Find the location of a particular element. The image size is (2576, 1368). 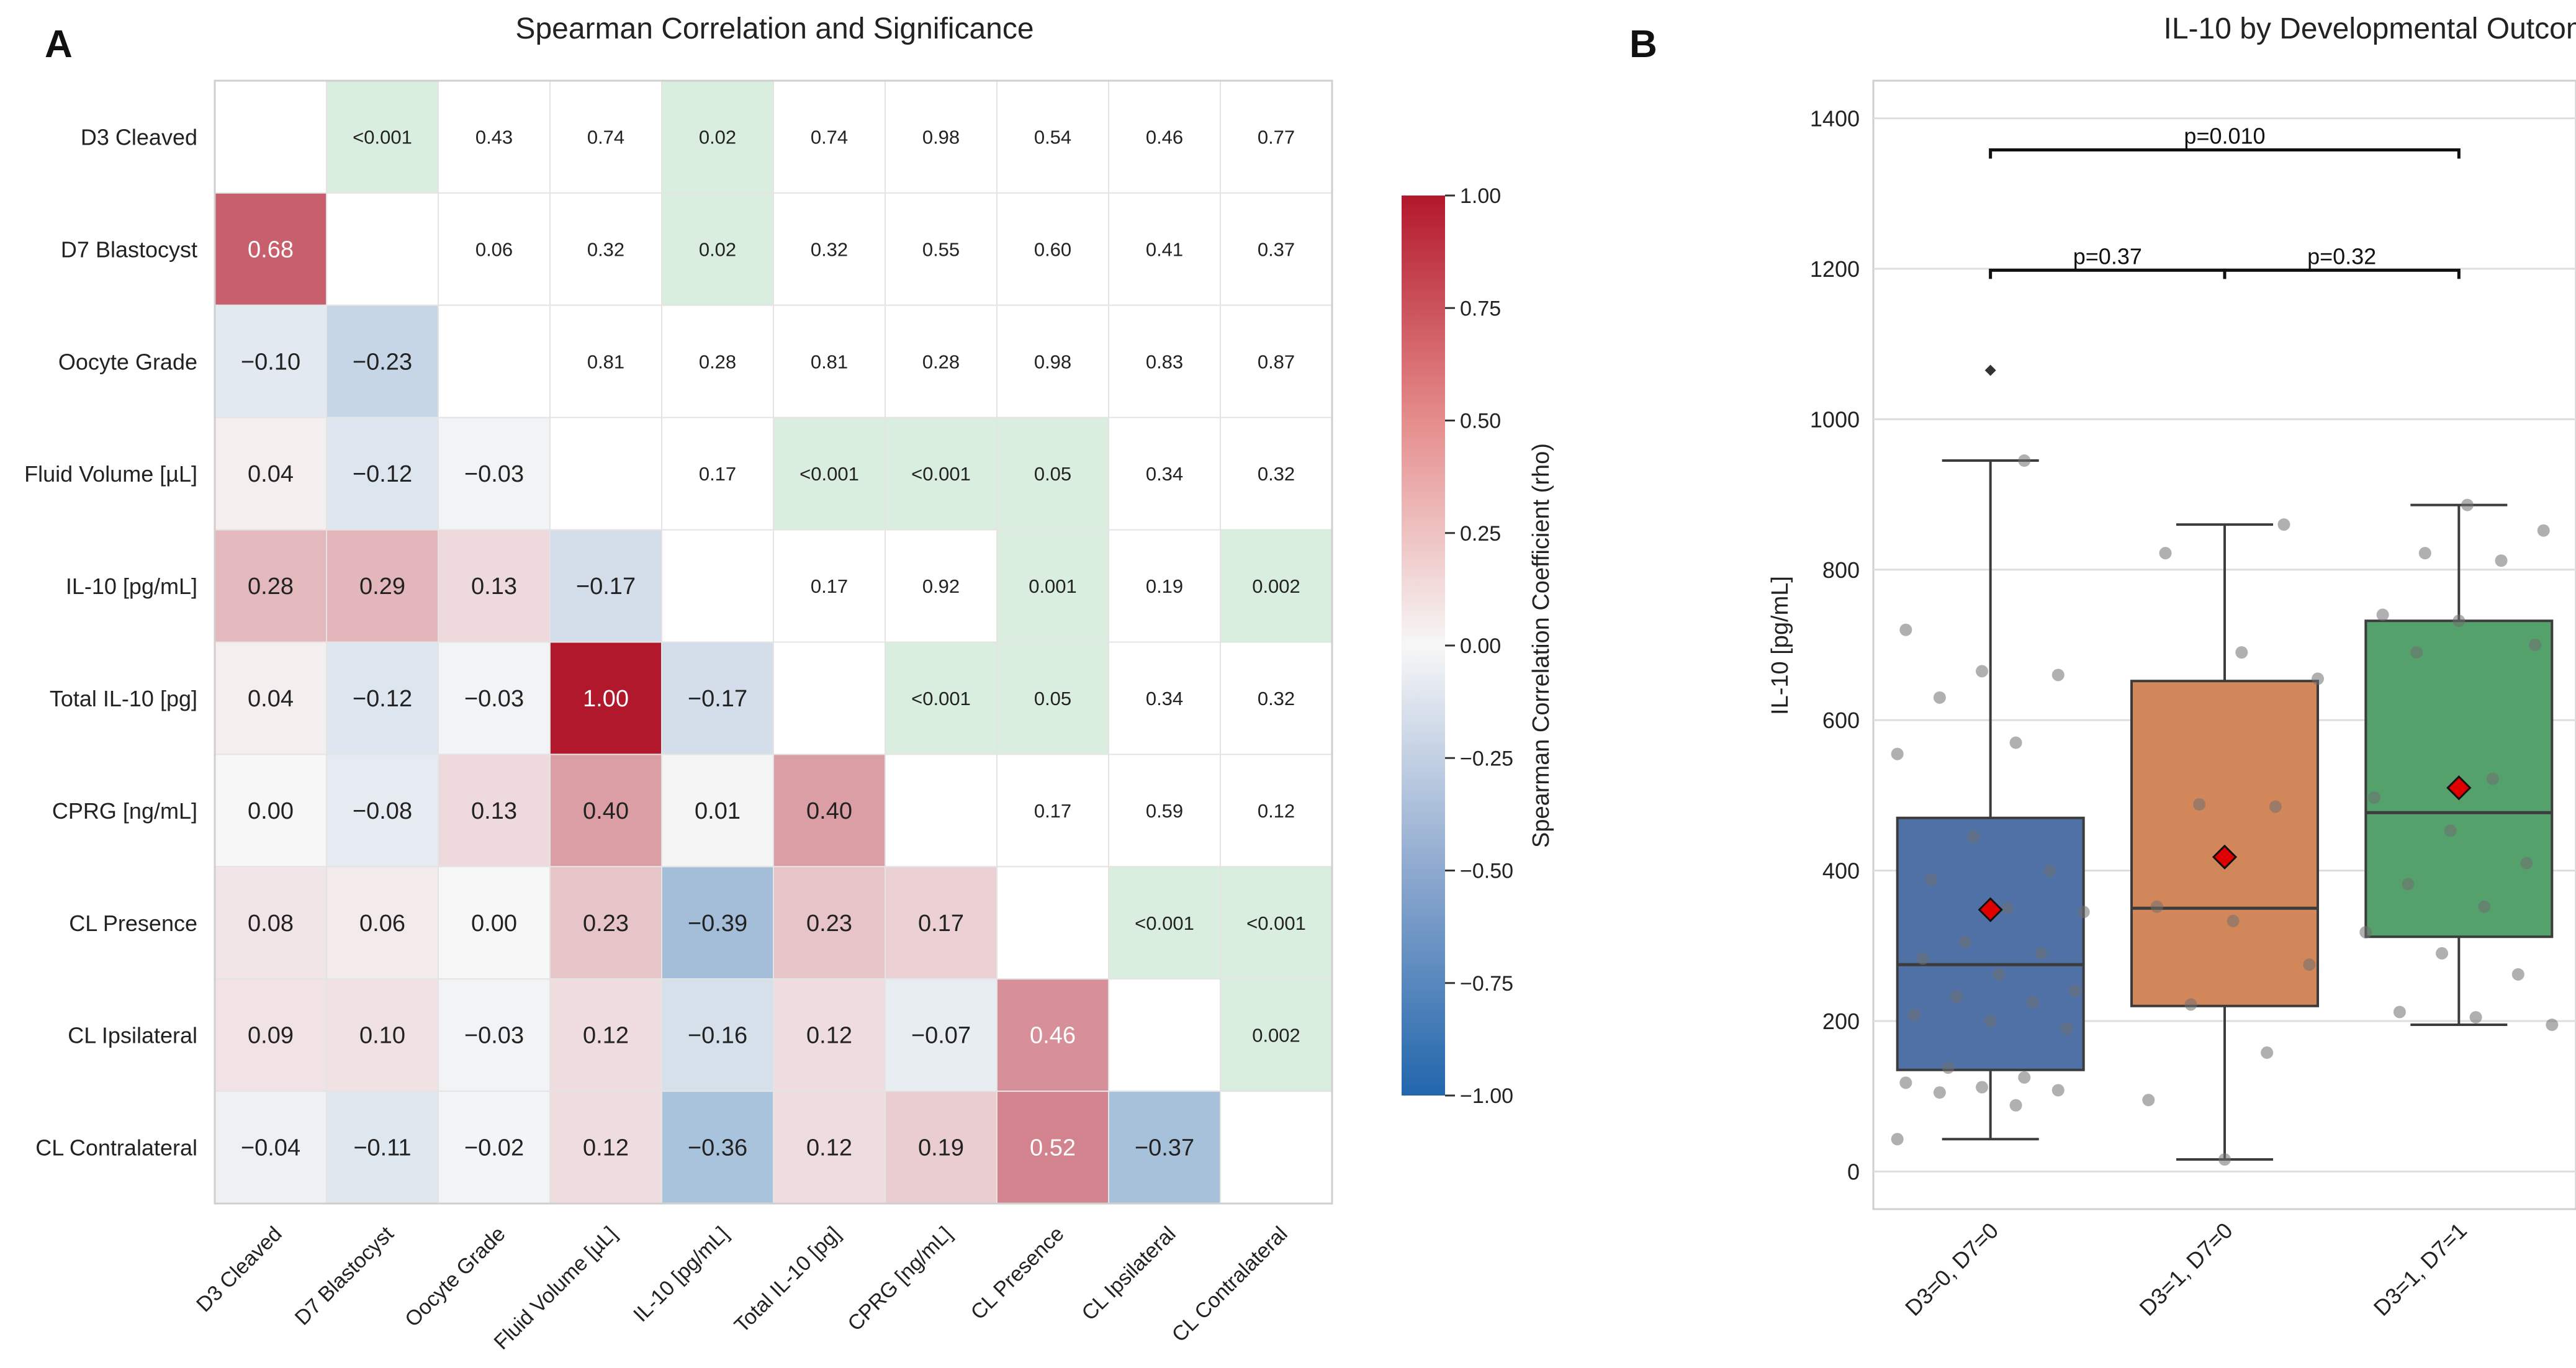

p-value: 0.54 is located at coordinates (1052, 137).